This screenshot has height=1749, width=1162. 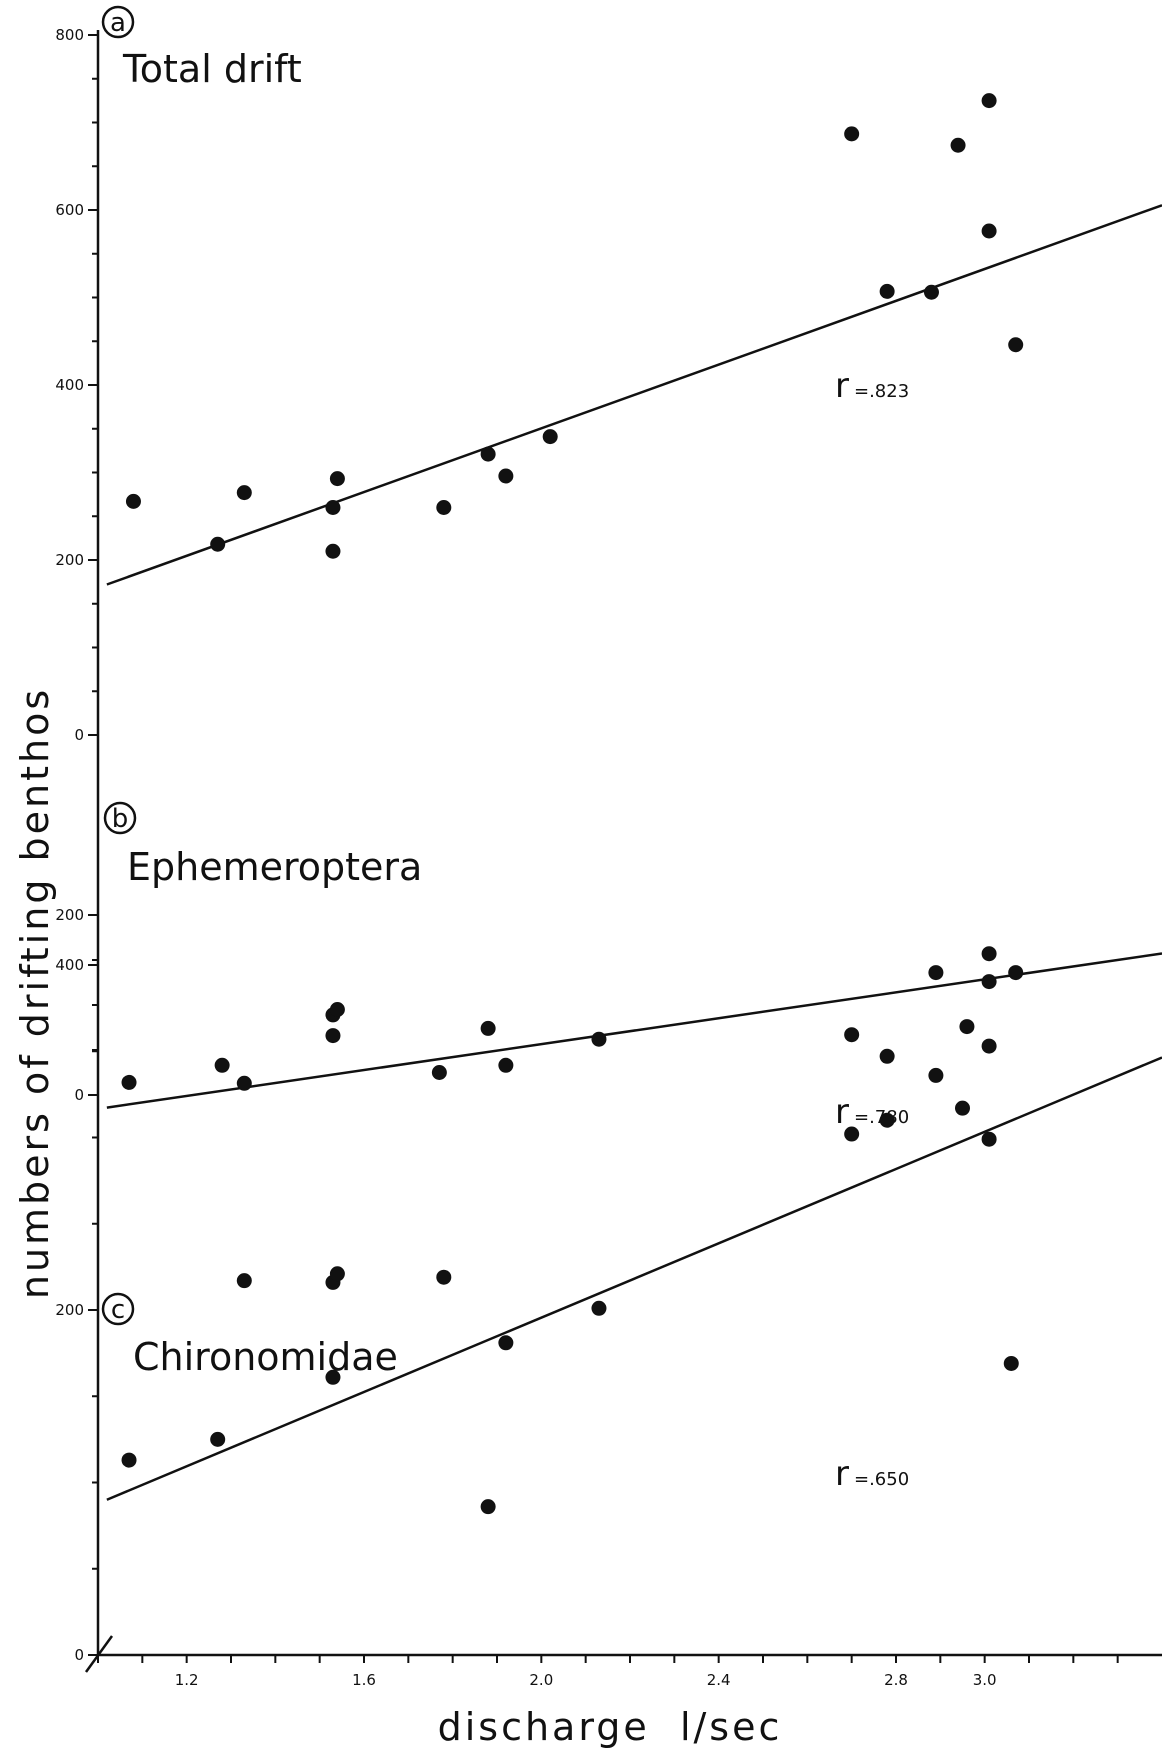 I want to click on x-tick-label: 2.8, so click(x=896, y=1680).